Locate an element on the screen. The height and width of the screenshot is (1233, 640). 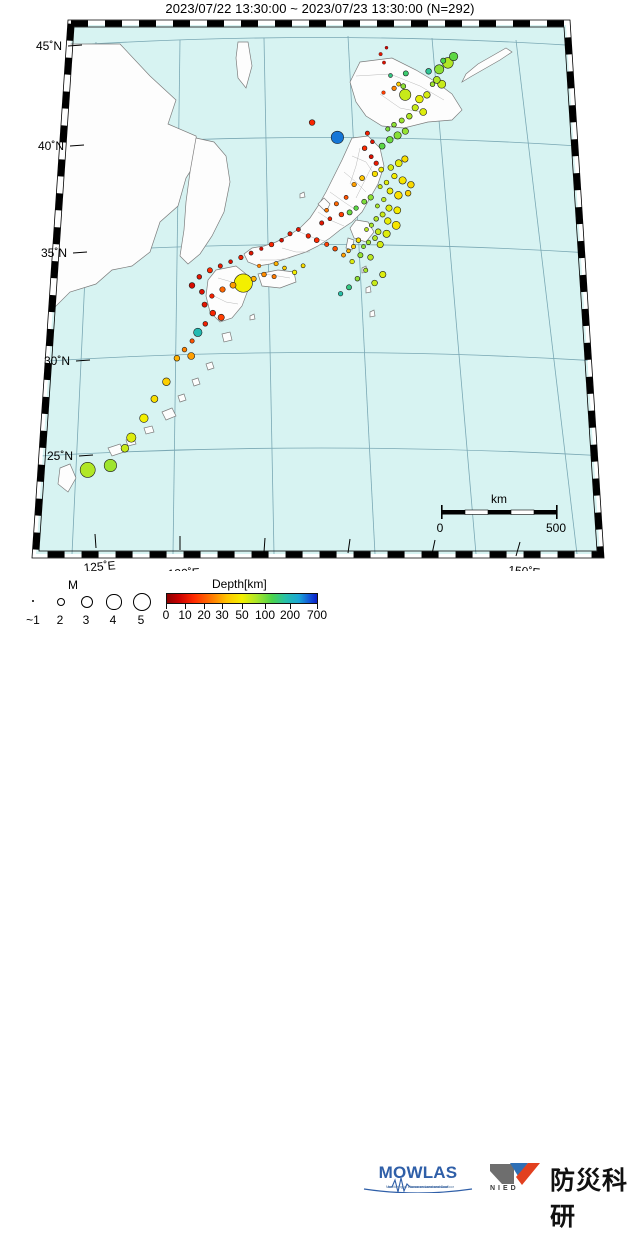
scalebar-unit-label: km is located at coordinates (499, 499).